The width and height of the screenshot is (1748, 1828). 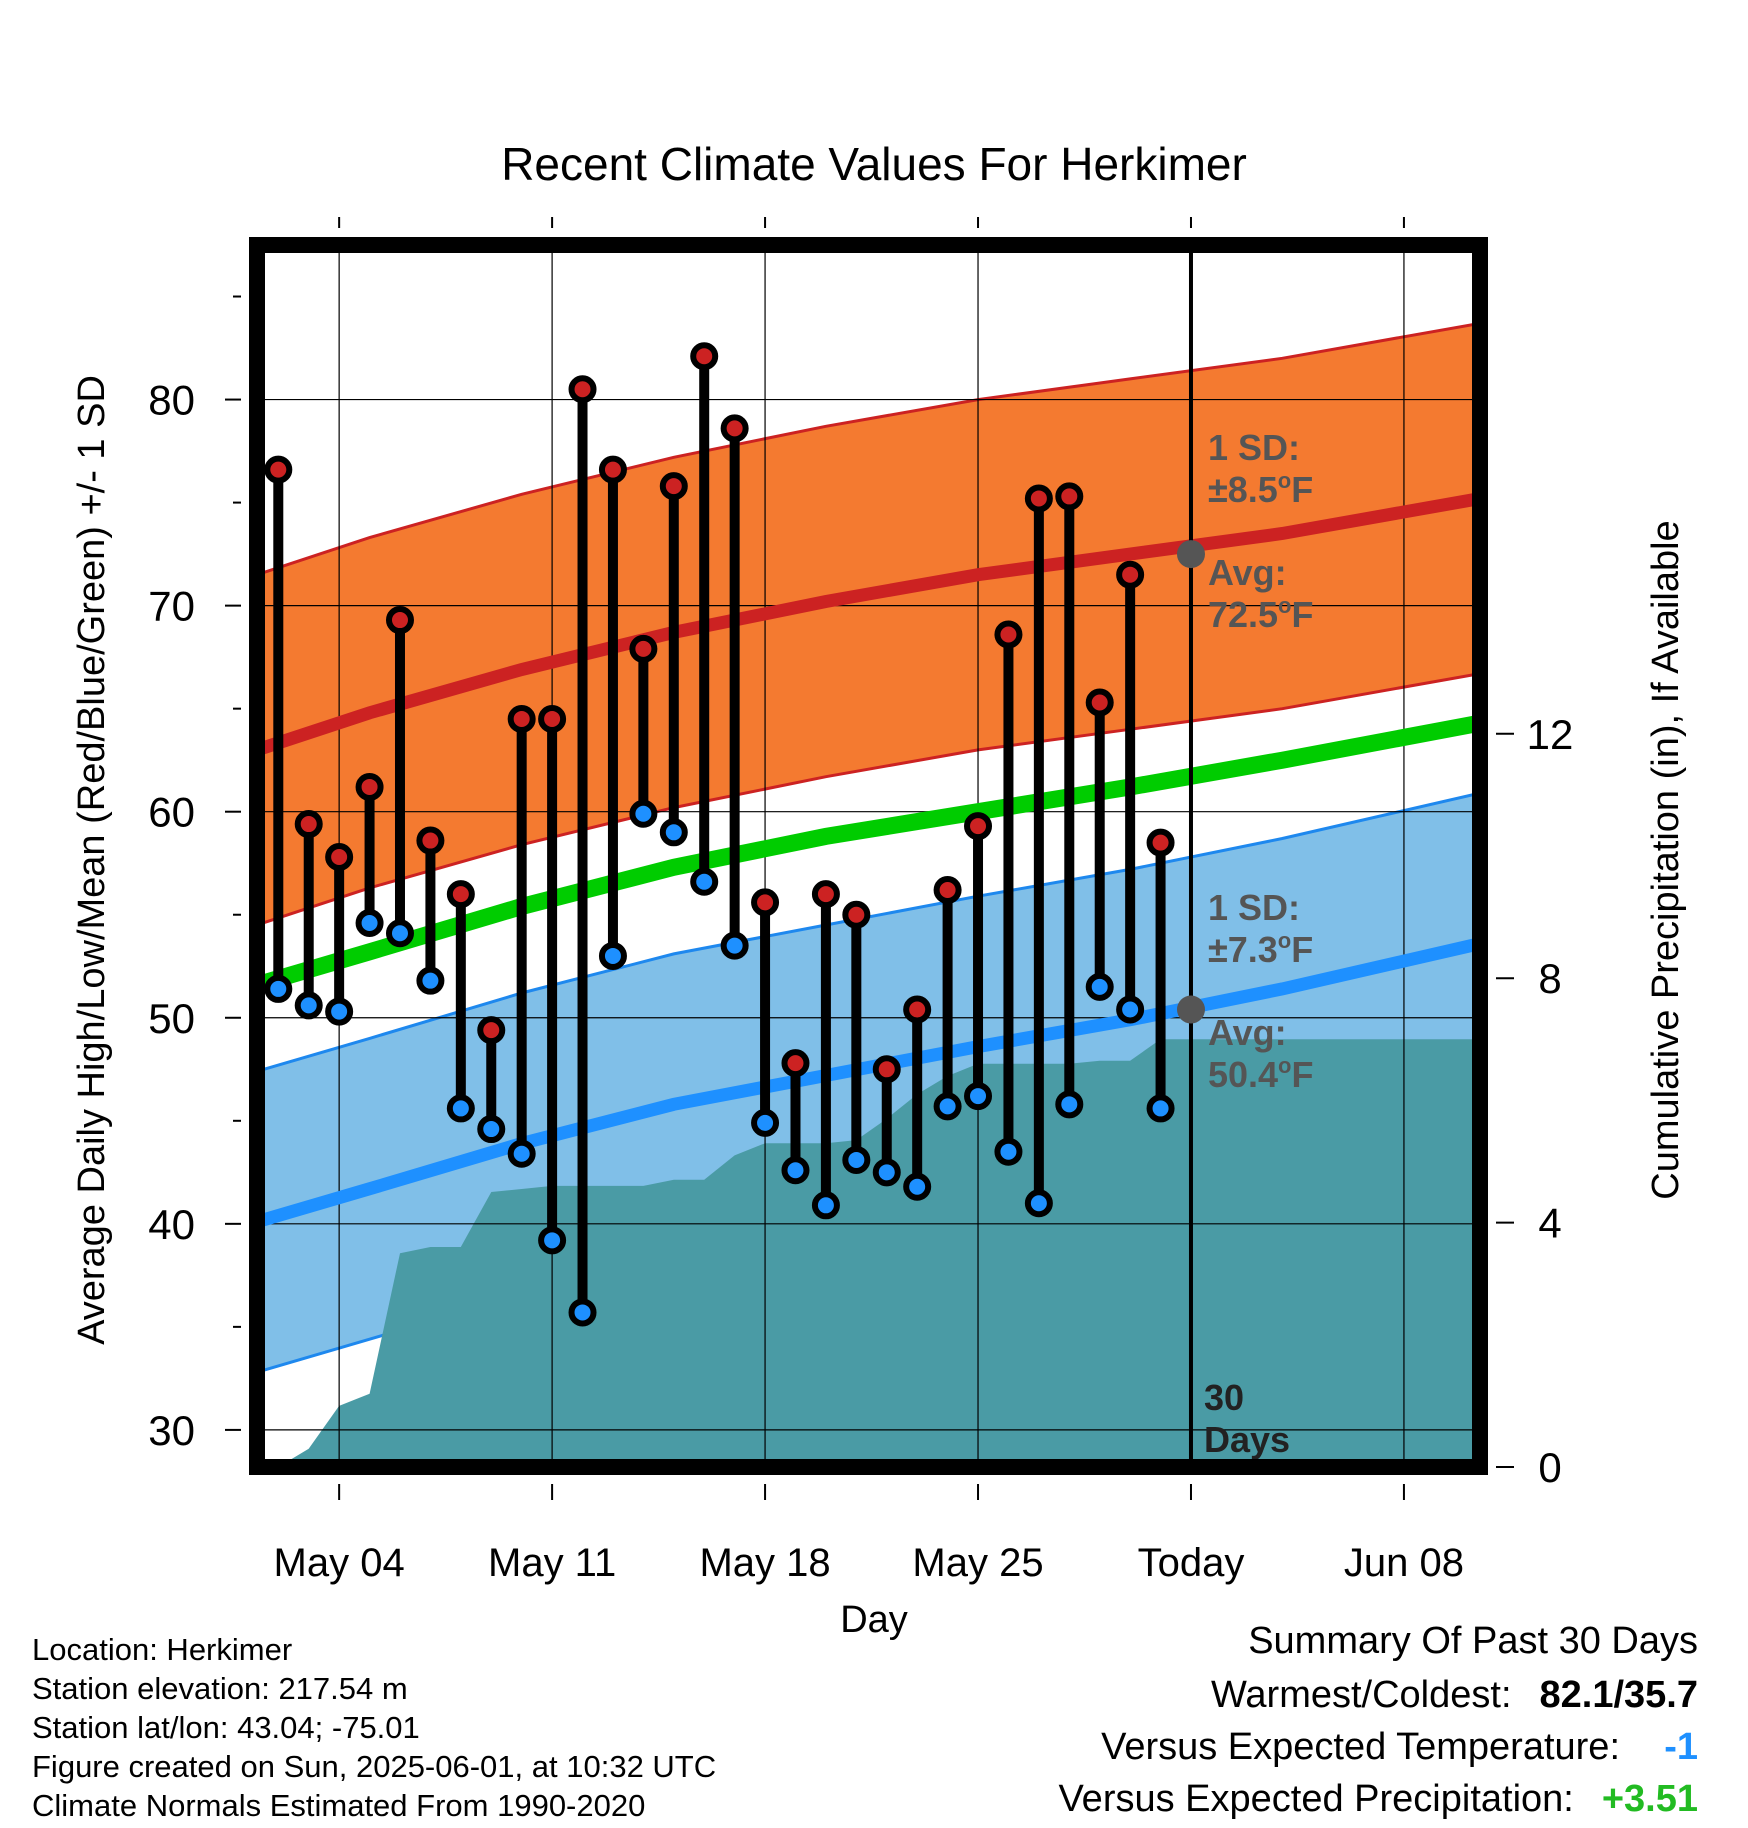 I want to click on summary-temp-value: -1, so click(x=1681, y=1747).